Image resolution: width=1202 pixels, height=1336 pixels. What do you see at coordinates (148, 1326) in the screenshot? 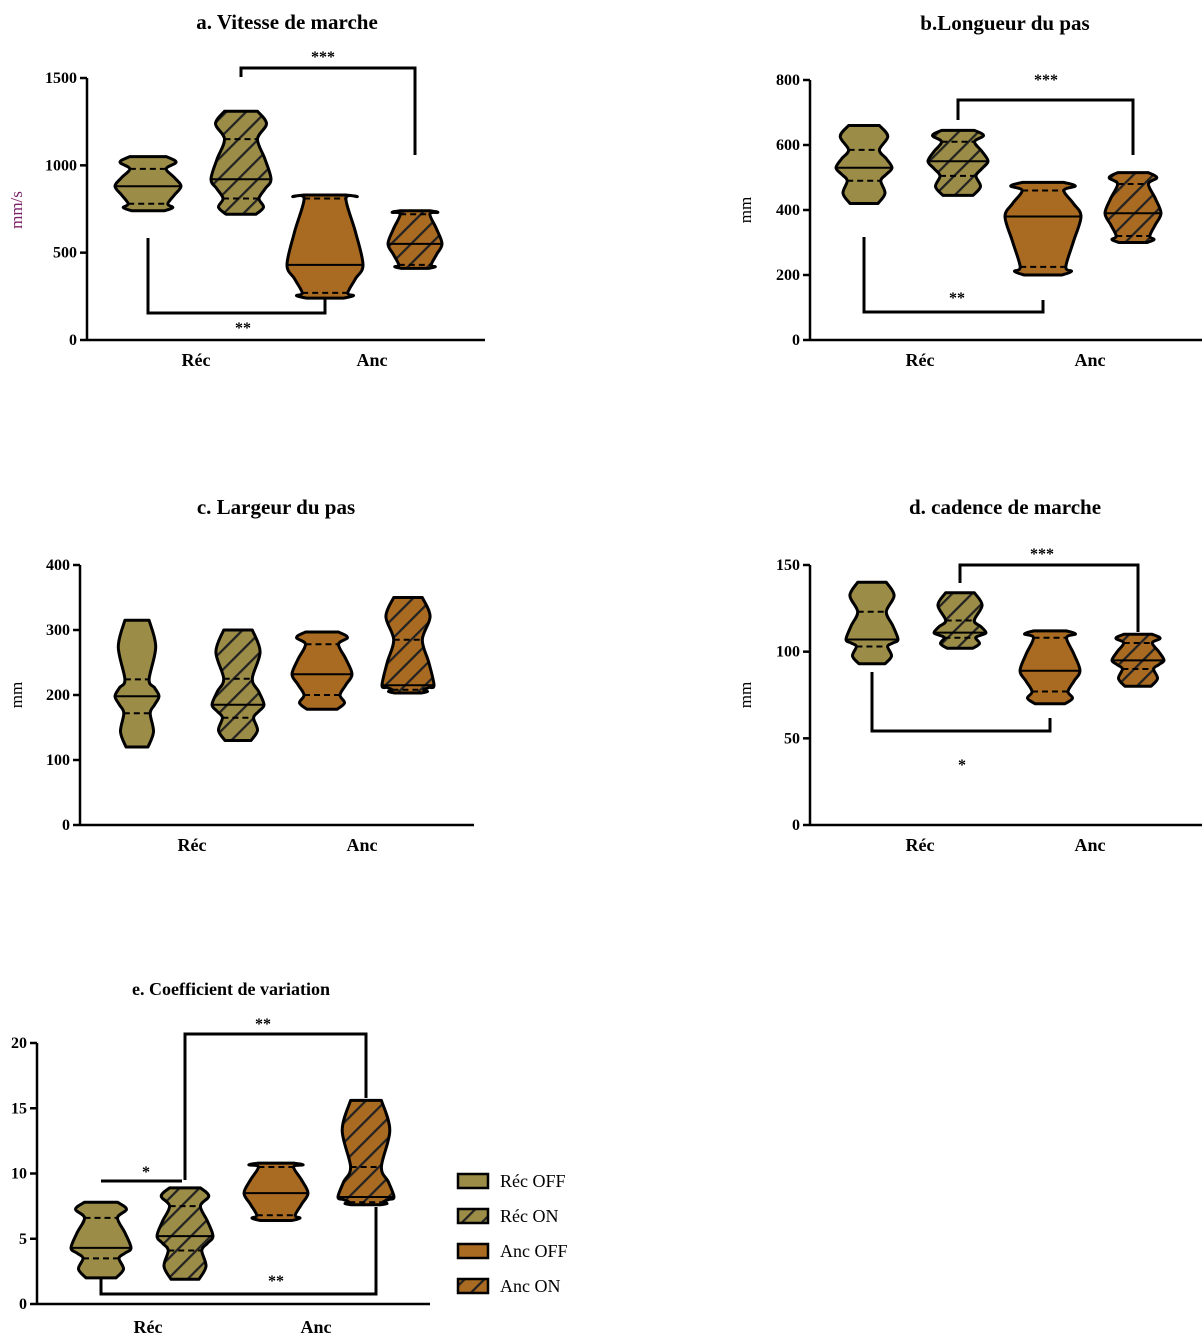
I see `panel-e-category-label: Réc` at bounding box center [148, 1326].